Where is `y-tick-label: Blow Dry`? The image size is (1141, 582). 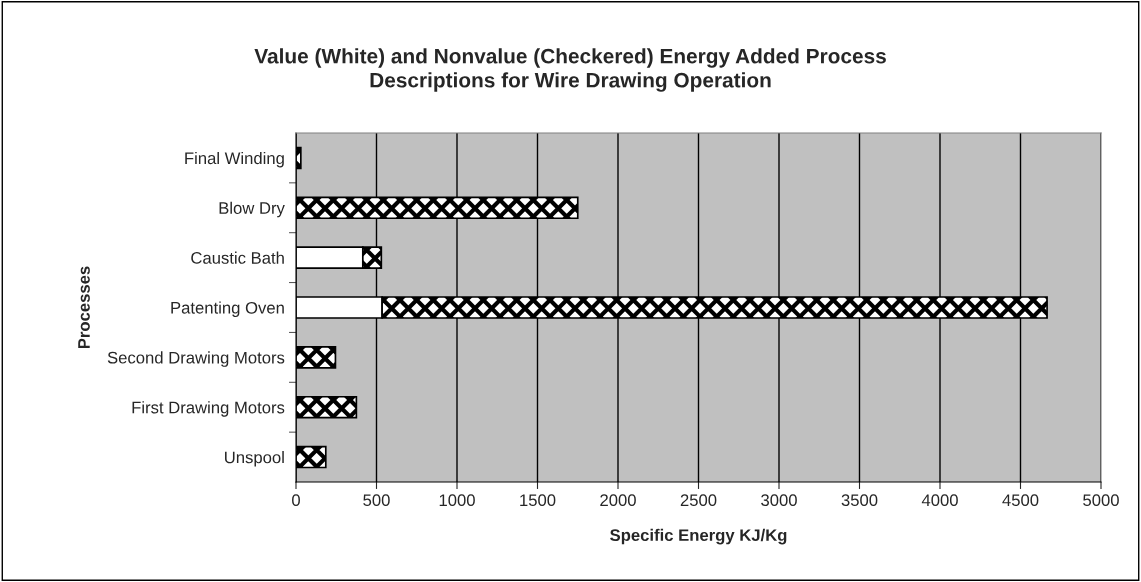 y-tick-label: Blow Dry is located at coordinates (252, 209).